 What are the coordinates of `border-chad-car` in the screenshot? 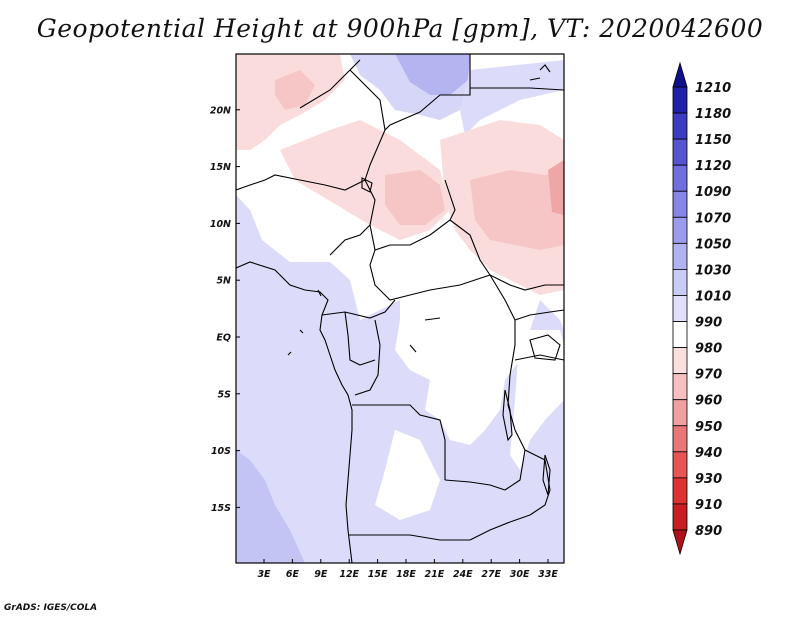 It's located at (410, 215).